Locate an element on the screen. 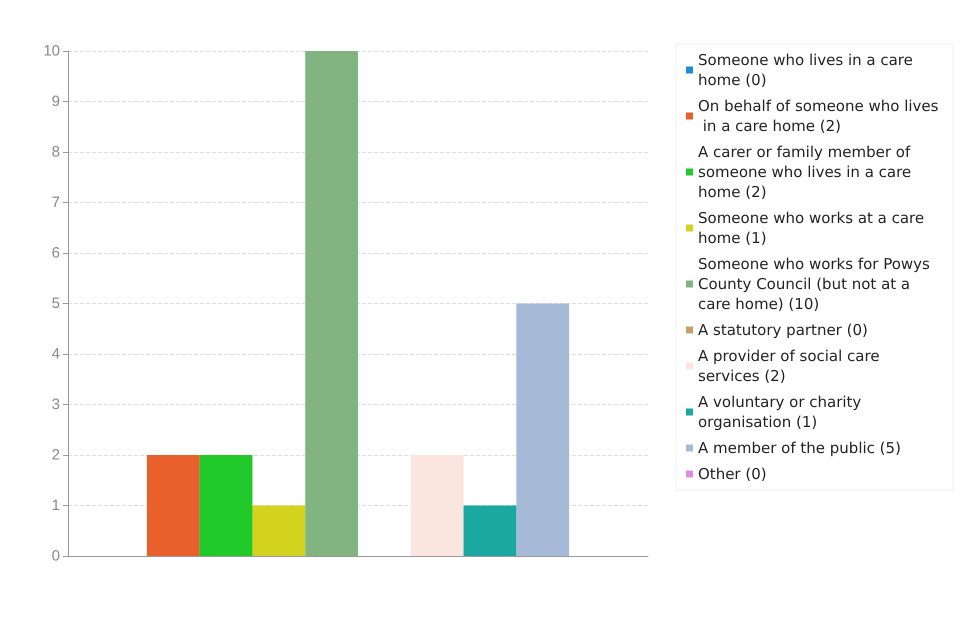  legend-label: A member of the public (5) is located at coordinates (799, 448).